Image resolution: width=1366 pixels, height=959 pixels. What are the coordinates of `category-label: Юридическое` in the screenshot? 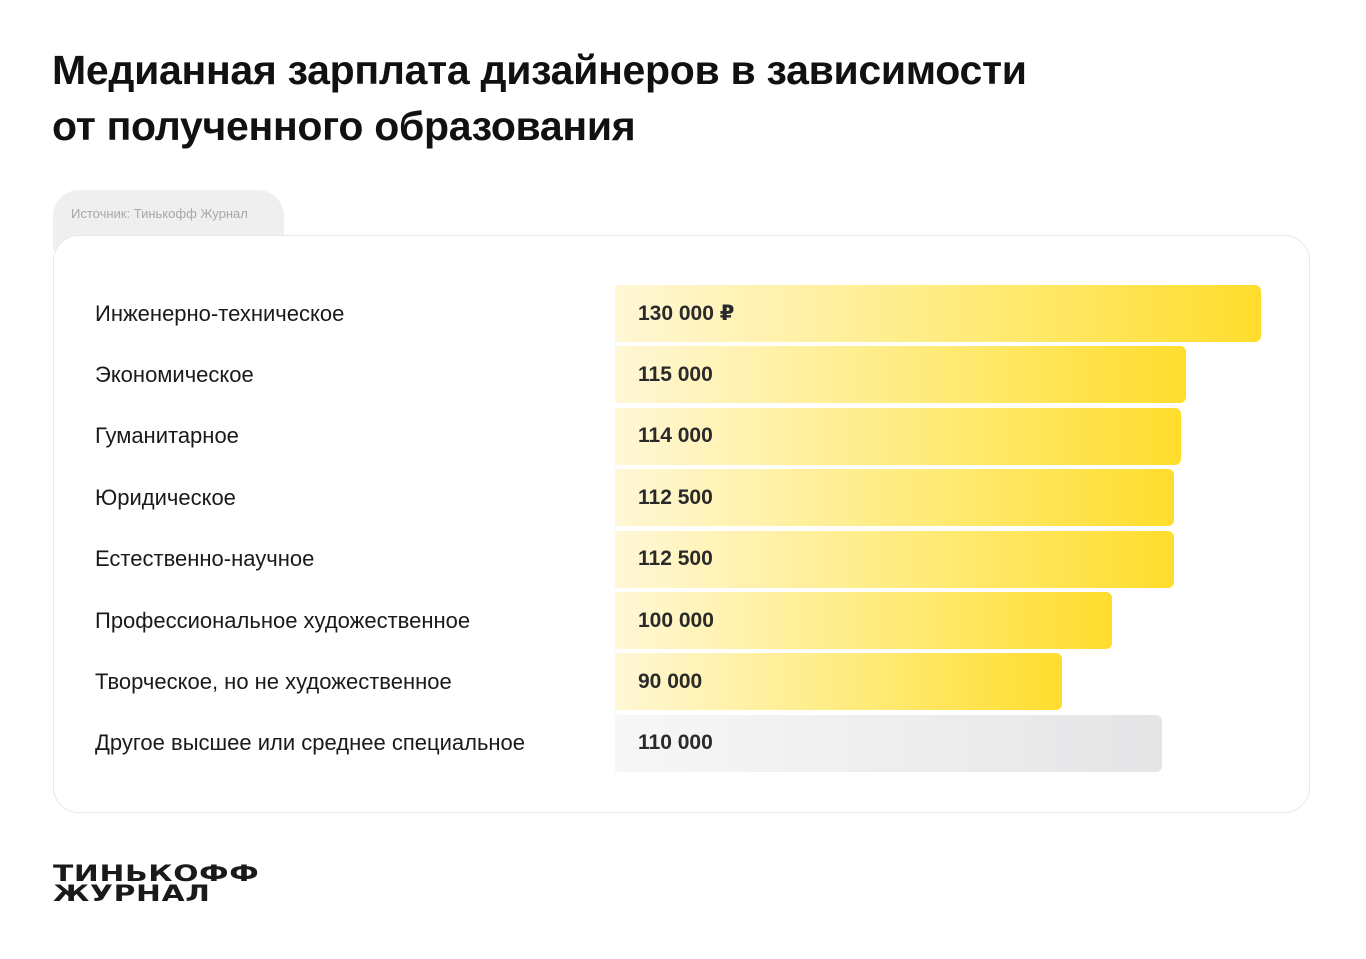 It's located at (165, 497).